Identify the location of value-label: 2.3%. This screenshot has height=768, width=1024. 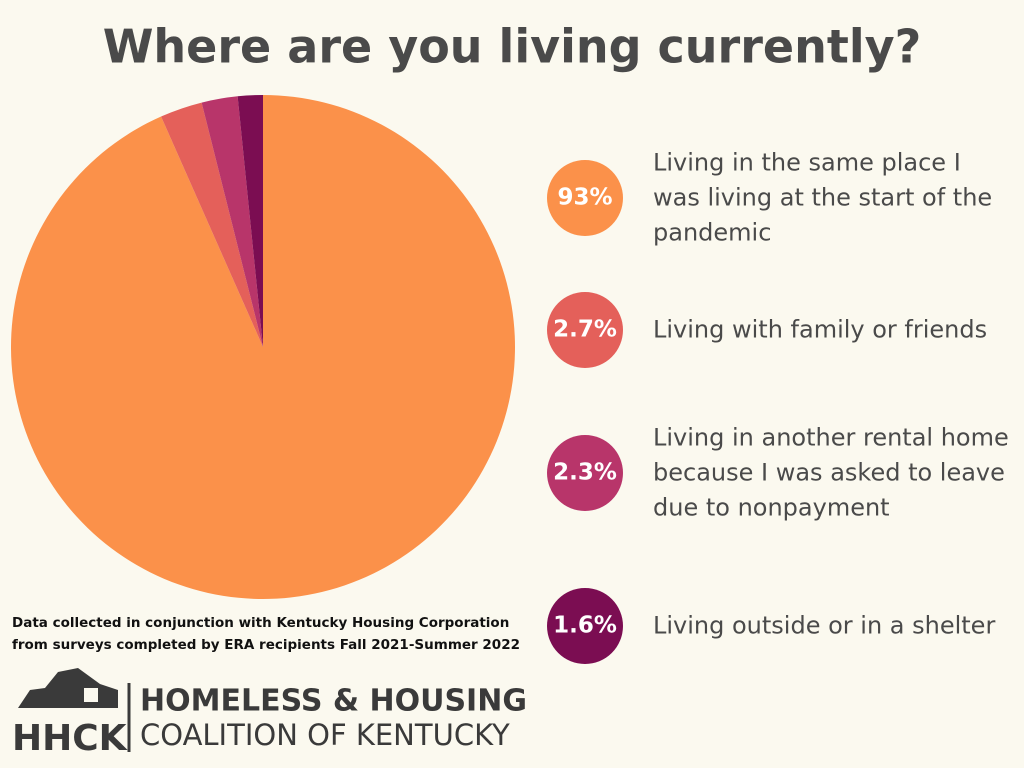
(585, 473).